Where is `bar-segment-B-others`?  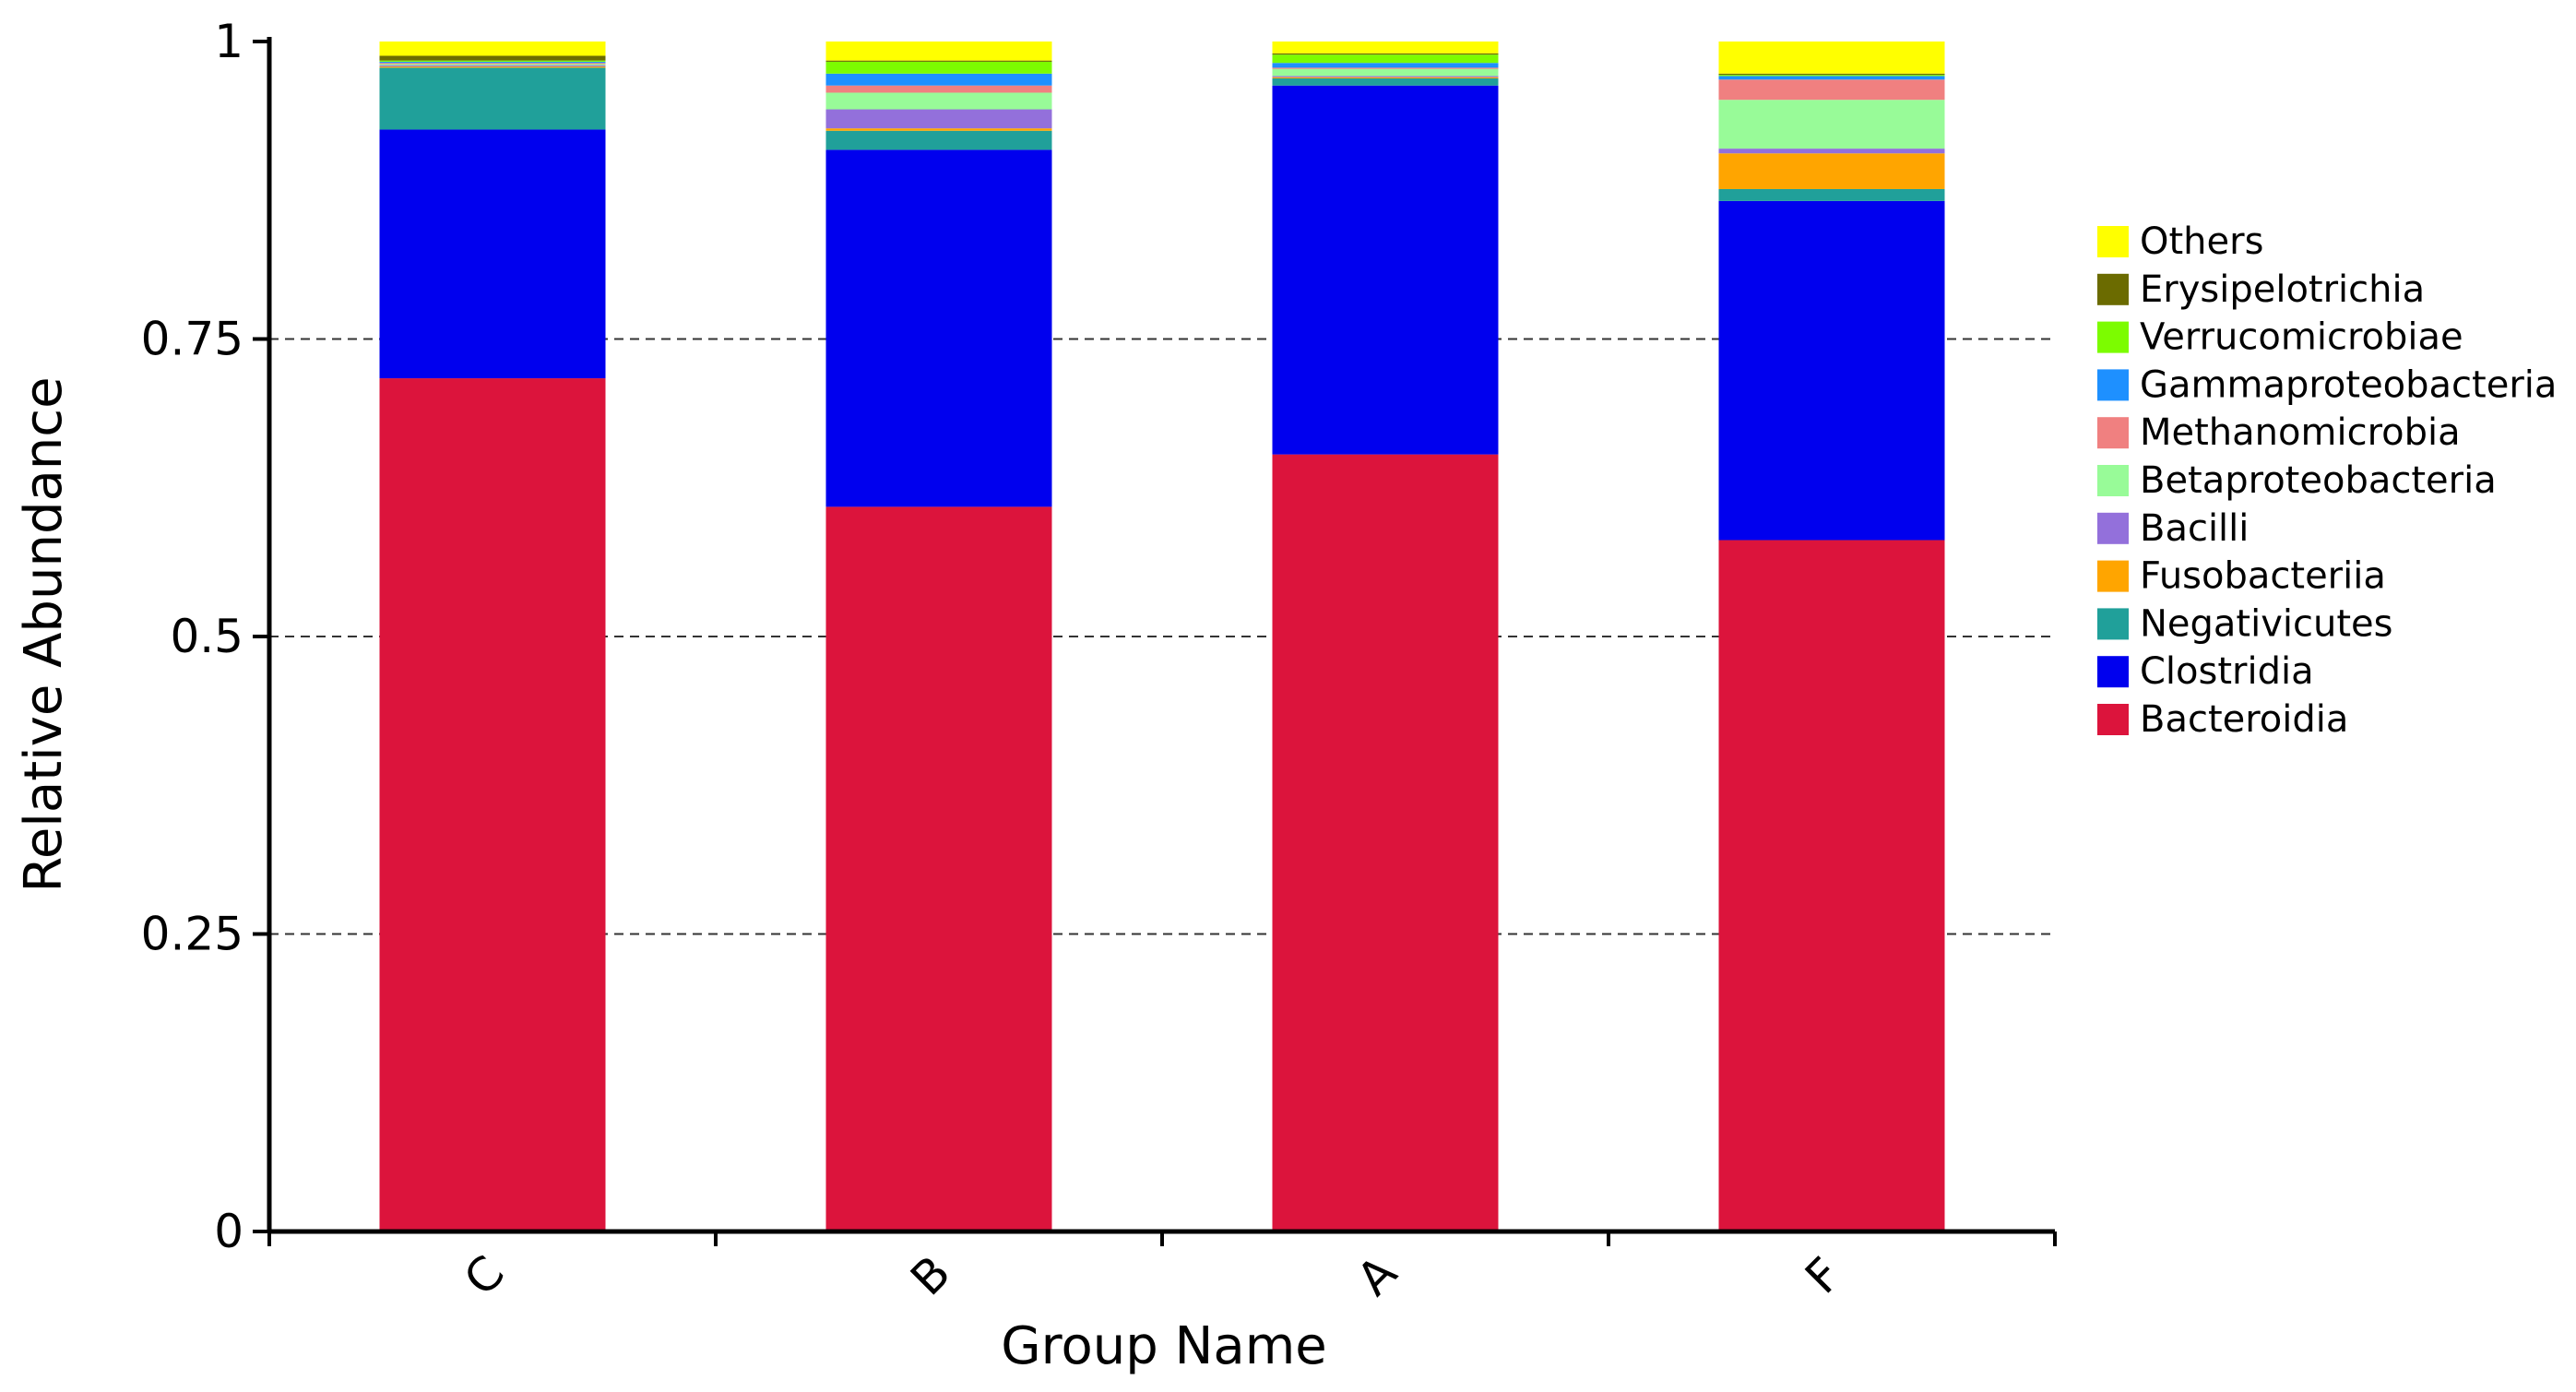
bar-segment-B-others is located at coordinates (939, 52).